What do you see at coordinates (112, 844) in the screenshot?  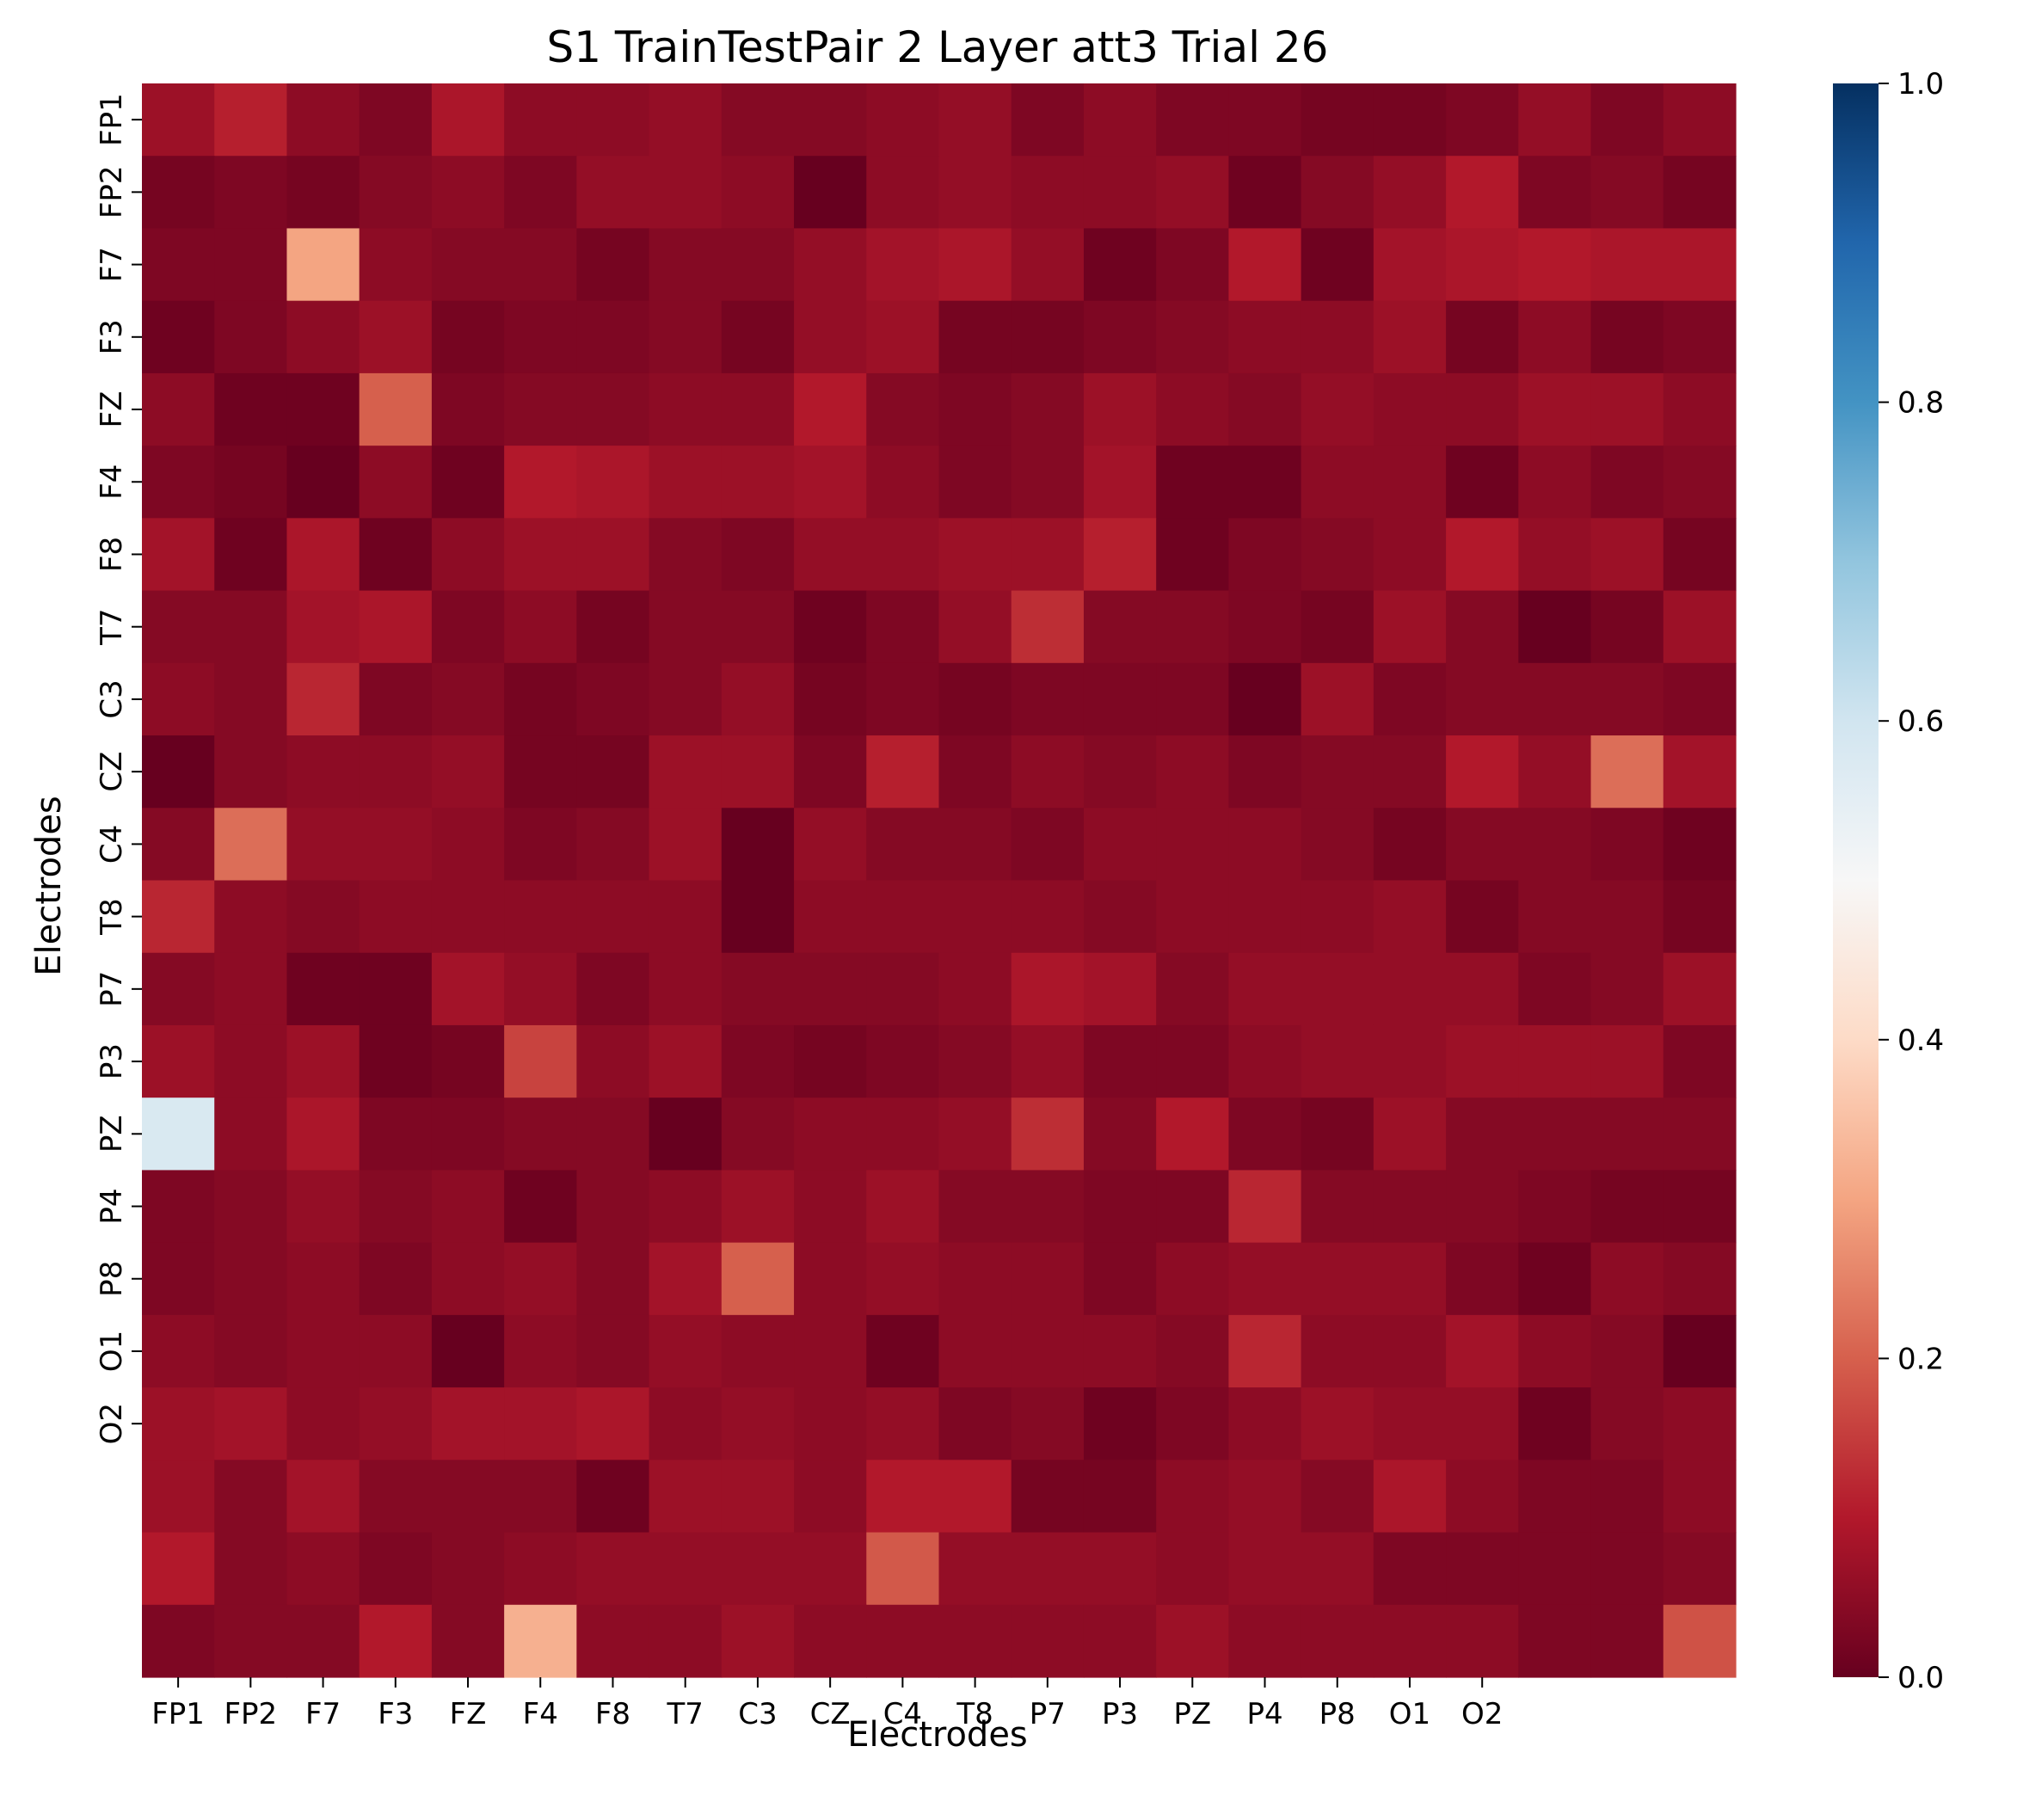 I see `y-tick-label: C4` at bounding box center [112, 844].